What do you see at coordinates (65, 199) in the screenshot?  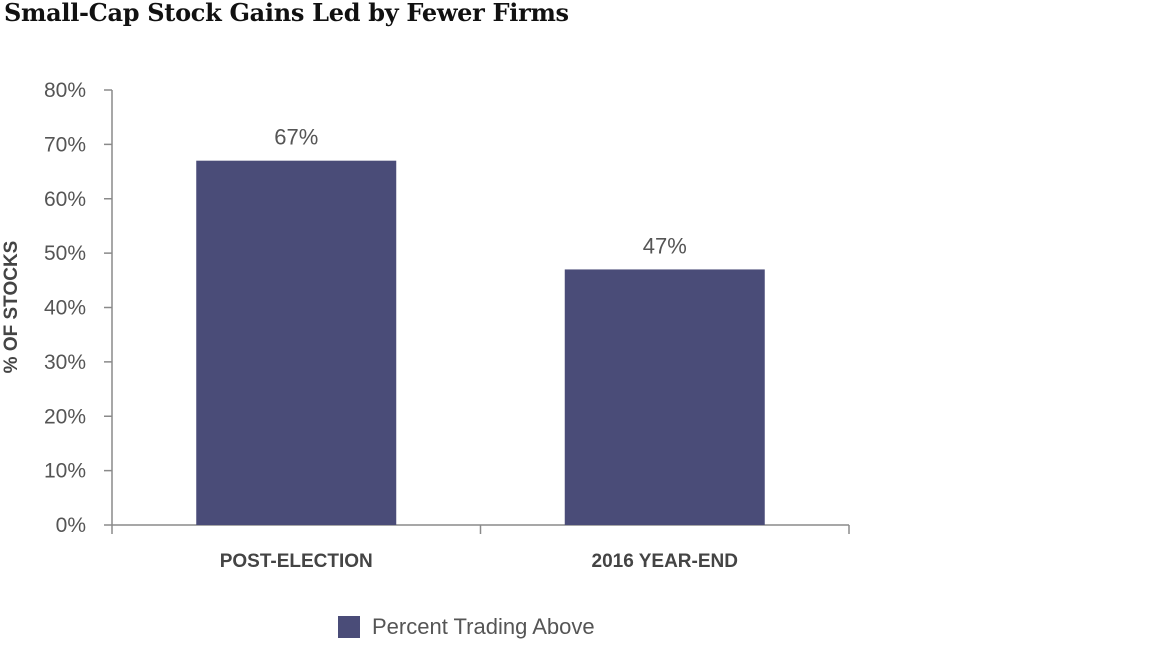 I see `y-tick-label: 60%` at bounding box center [65, 199].